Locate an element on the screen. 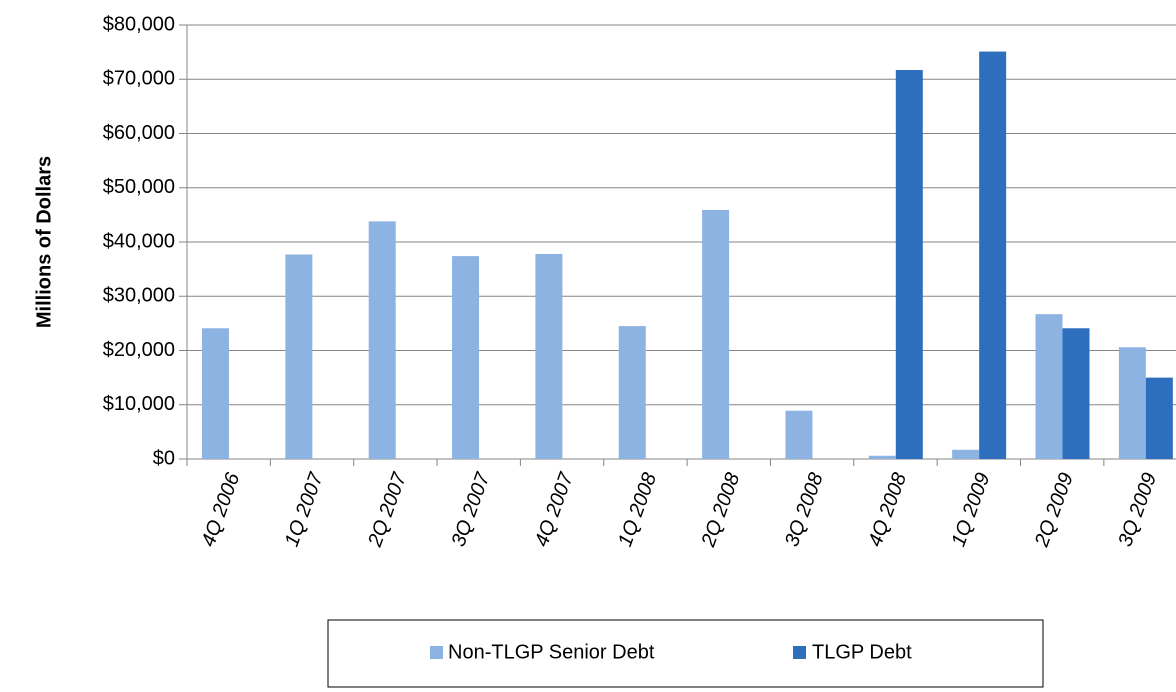 This screenshot has width=1176, height=692. legend-label: TLGP Debt is located at coordinates (862, 652).